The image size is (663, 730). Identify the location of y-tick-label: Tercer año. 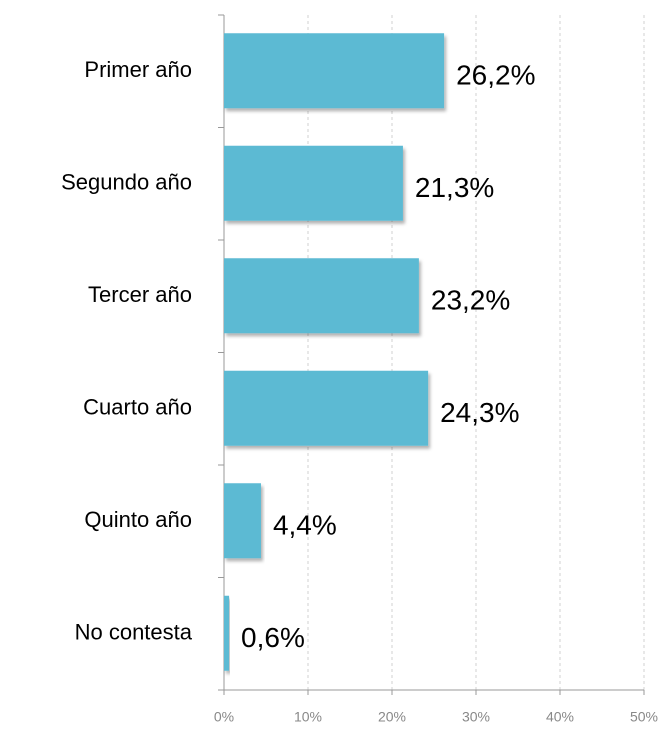
(140, 294).